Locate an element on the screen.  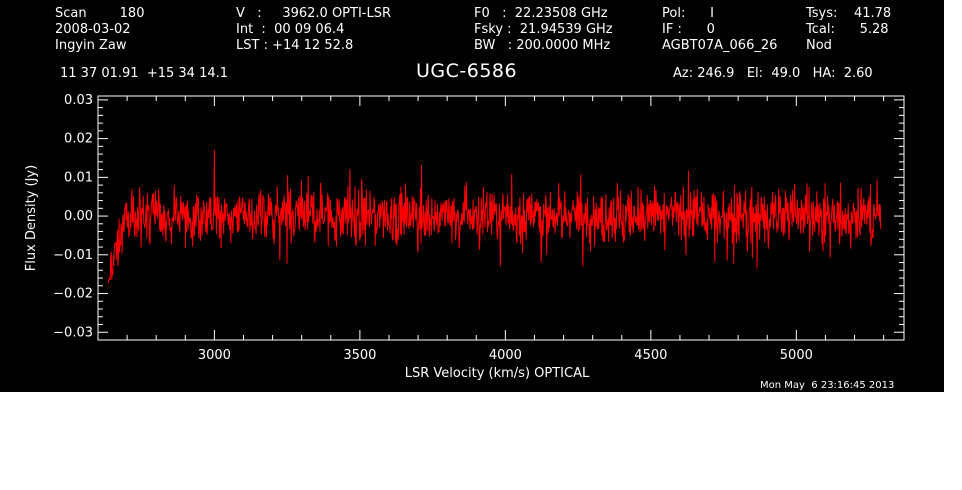
header-sky-frequency: Fsky : 21.94539 GHz is located at coordinates (543, 29).